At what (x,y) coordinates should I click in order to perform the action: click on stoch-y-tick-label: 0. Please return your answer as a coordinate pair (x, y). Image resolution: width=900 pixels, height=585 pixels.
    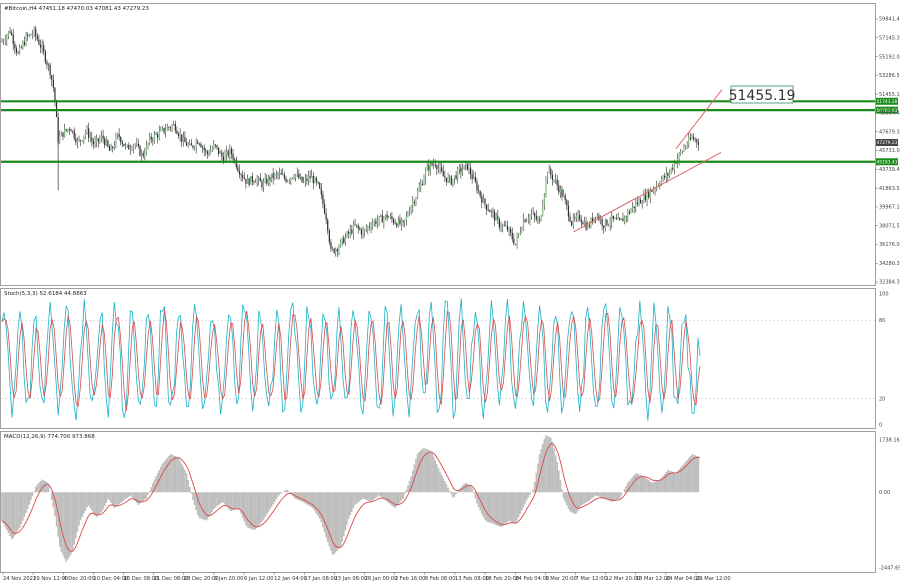
    Looking at the image, I should click on (880, 426).